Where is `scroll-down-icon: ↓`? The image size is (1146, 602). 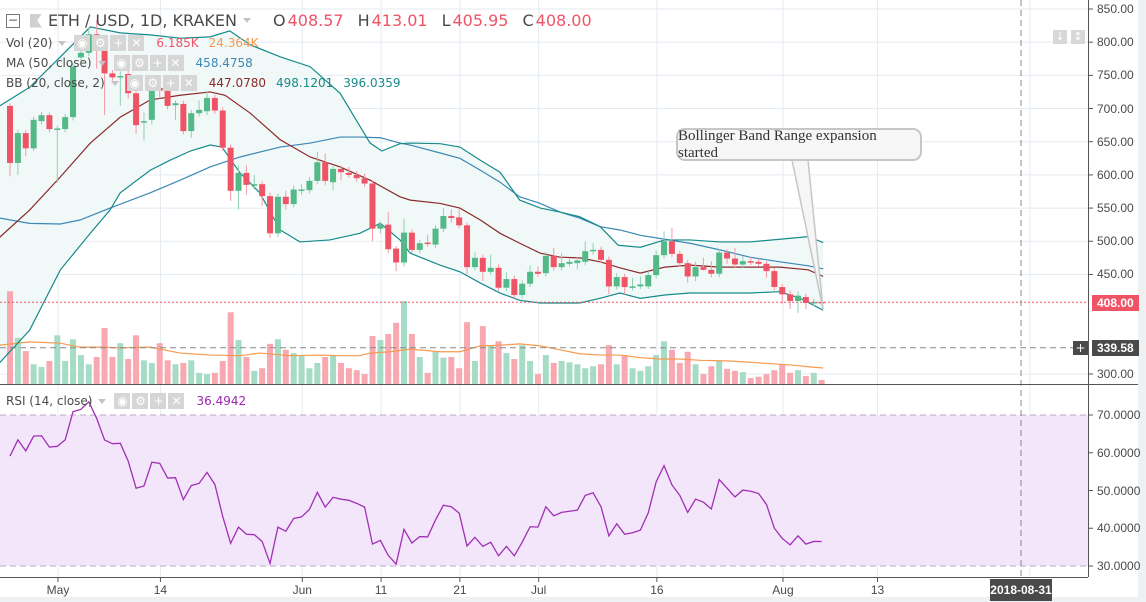
scroll-down-icon: ↓ is located at coordinates (1060, 37).